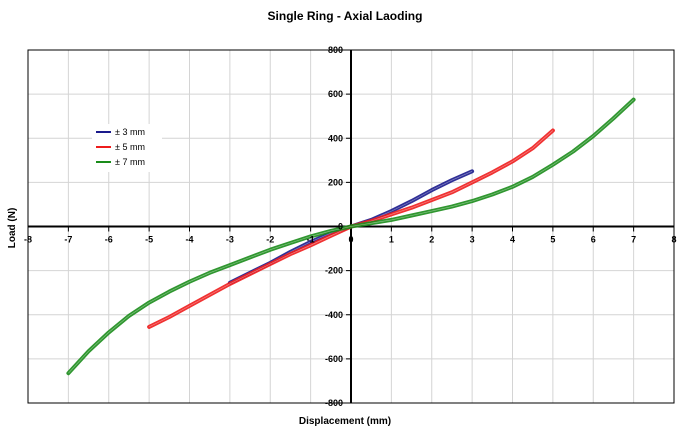 Image resolution: width=685 pixels, height=430 pixels. Describe the element at coordinates (345, 421) in the screenshot. I see `x-axis-title: Displacement (mm)` at that location.